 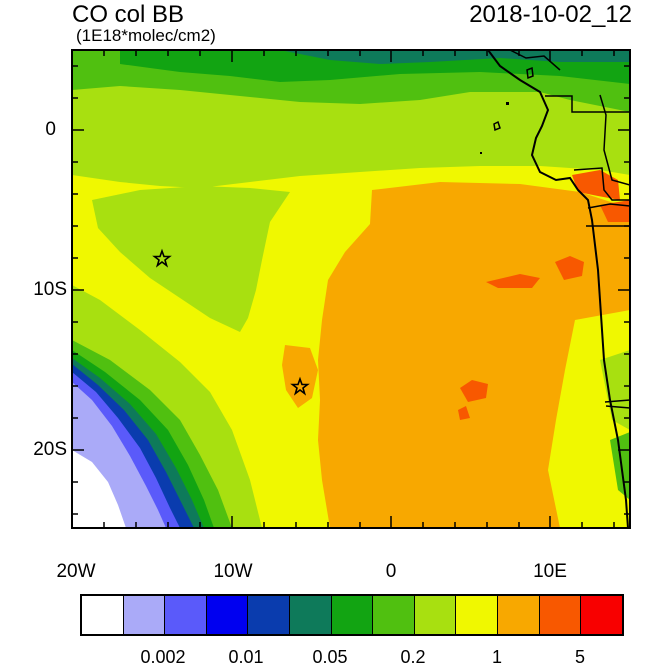 I want to click on lon-label-0: 0, so click(x=391, y=571).